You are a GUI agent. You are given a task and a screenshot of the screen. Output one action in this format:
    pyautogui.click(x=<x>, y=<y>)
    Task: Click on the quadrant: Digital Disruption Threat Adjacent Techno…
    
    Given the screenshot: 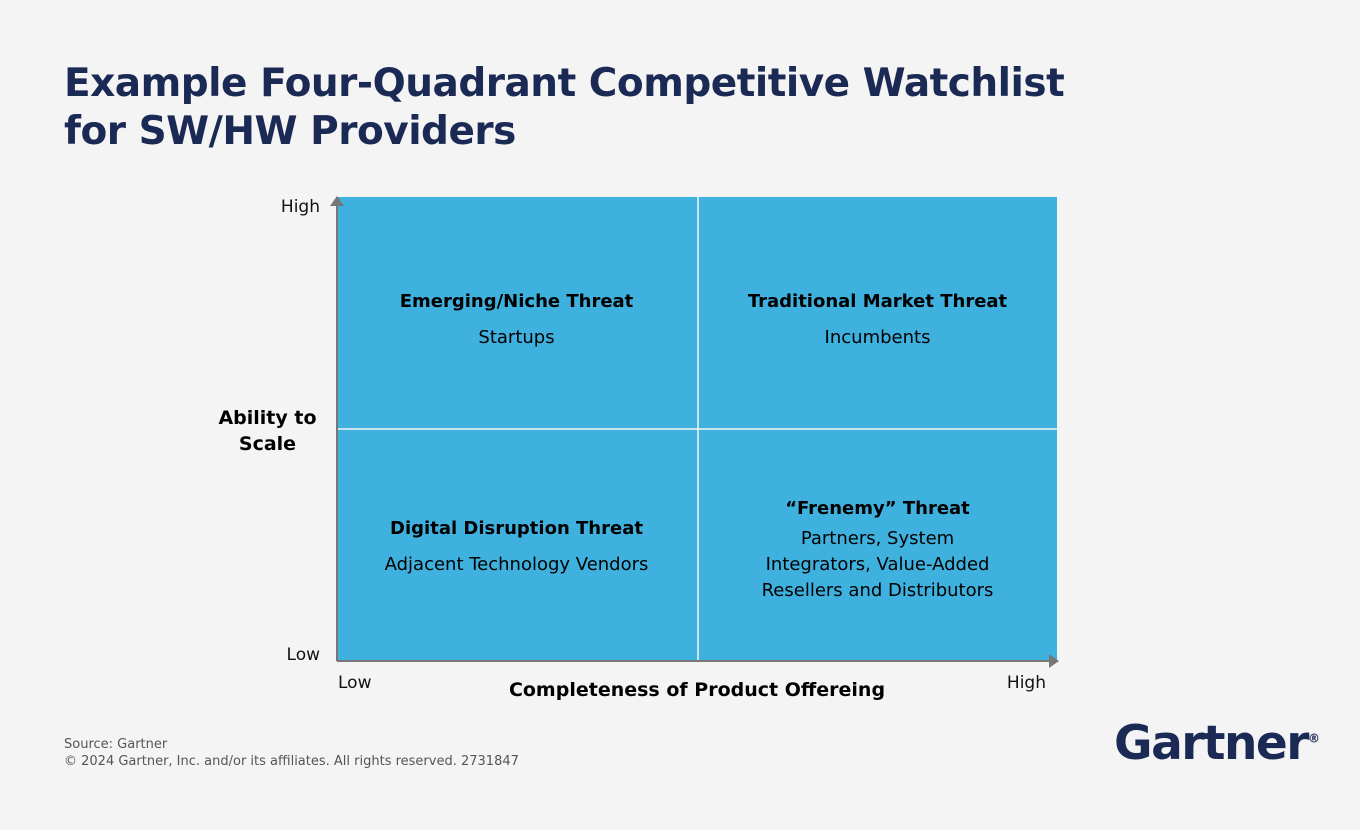 What is the action you would take?
    pyautogui.click(x=516, y=545)
    